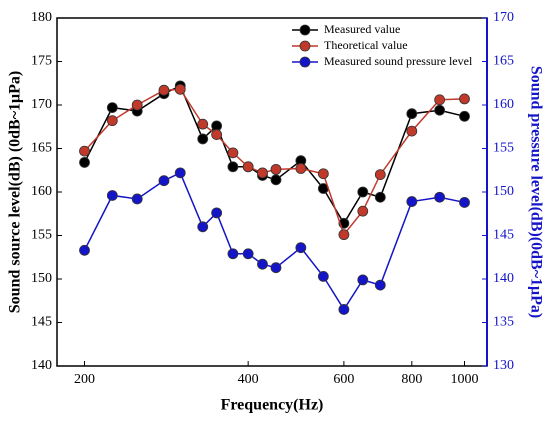 The width and height of the screenshot is (550, 421). What do you see at coordinates (41, 61) in the screenshot?
I see `y-tick-label: 175` at bounding box center [41, 61].